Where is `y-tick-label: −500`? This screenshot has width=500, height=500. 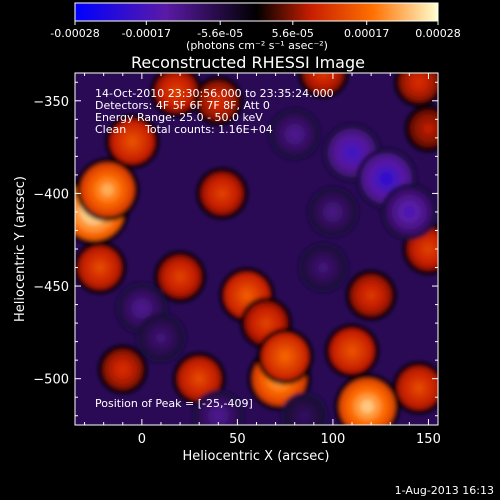
y-tick-label: −500 is located at coordinates (51, 380).